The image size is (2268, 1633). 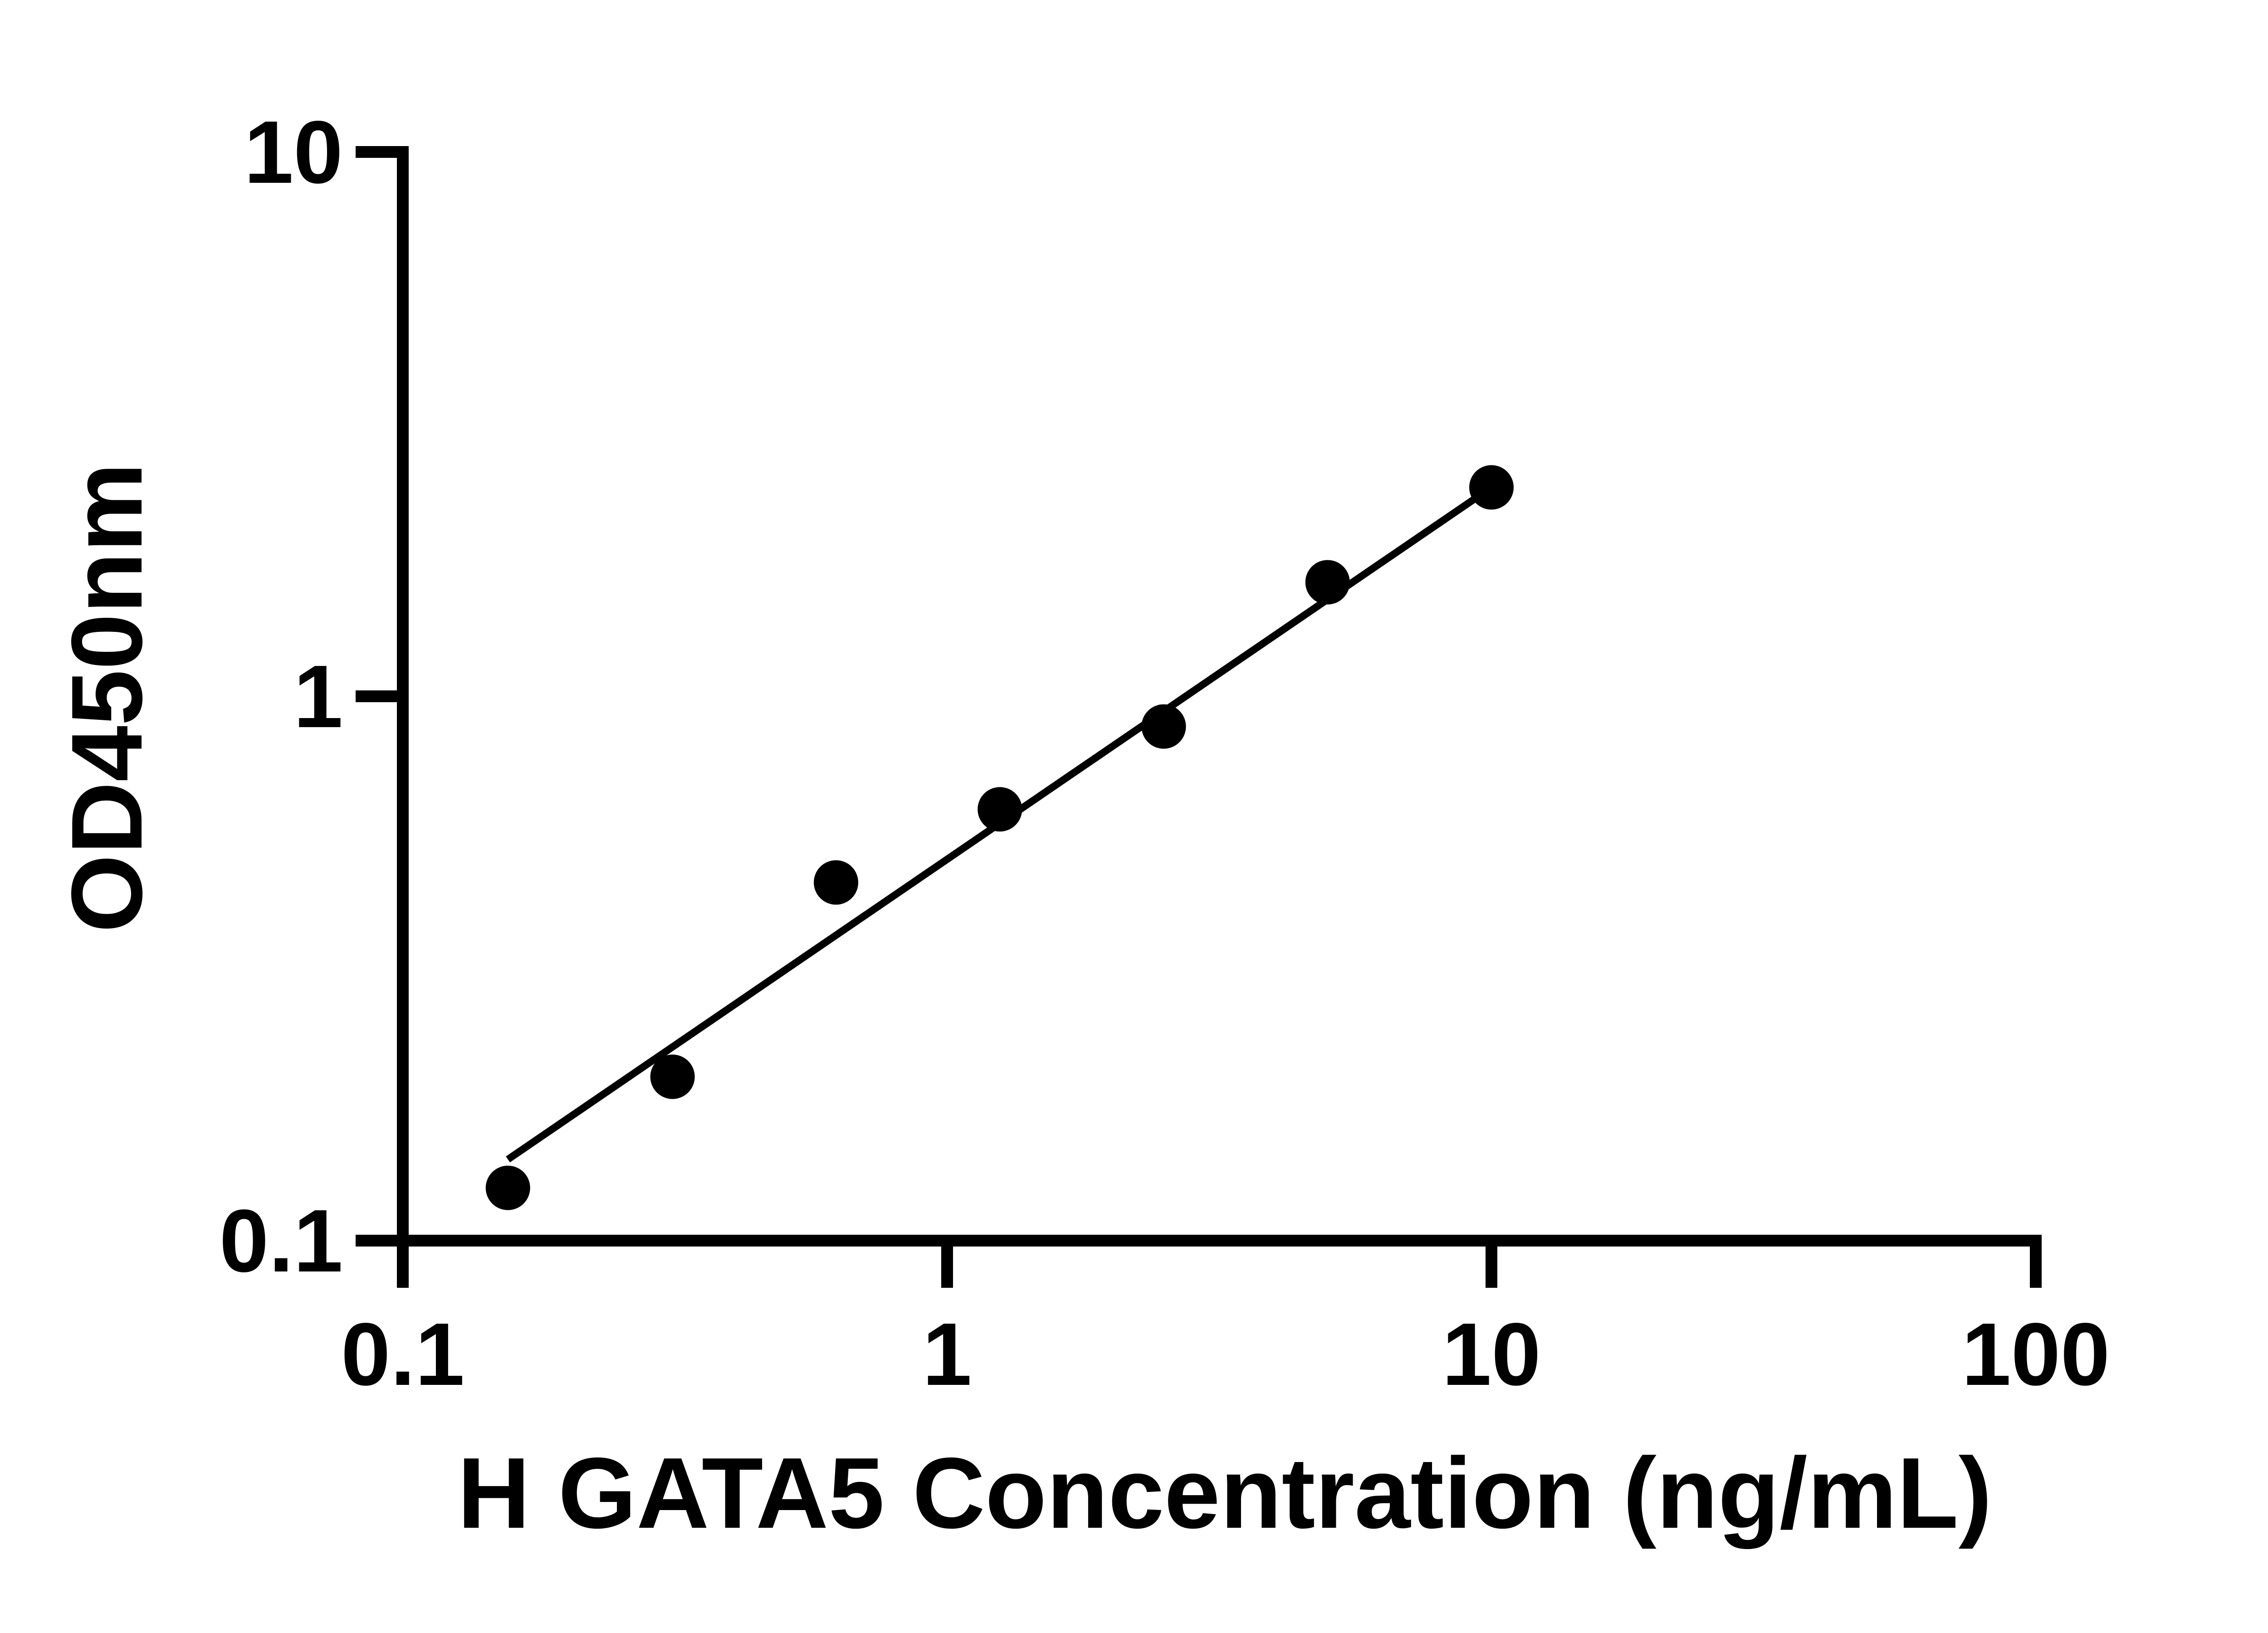 What do you see at coordinates (947, 1354) in the screenshot?
I see `x-tick-label-1: 1` at bounding box center [947, 1354].